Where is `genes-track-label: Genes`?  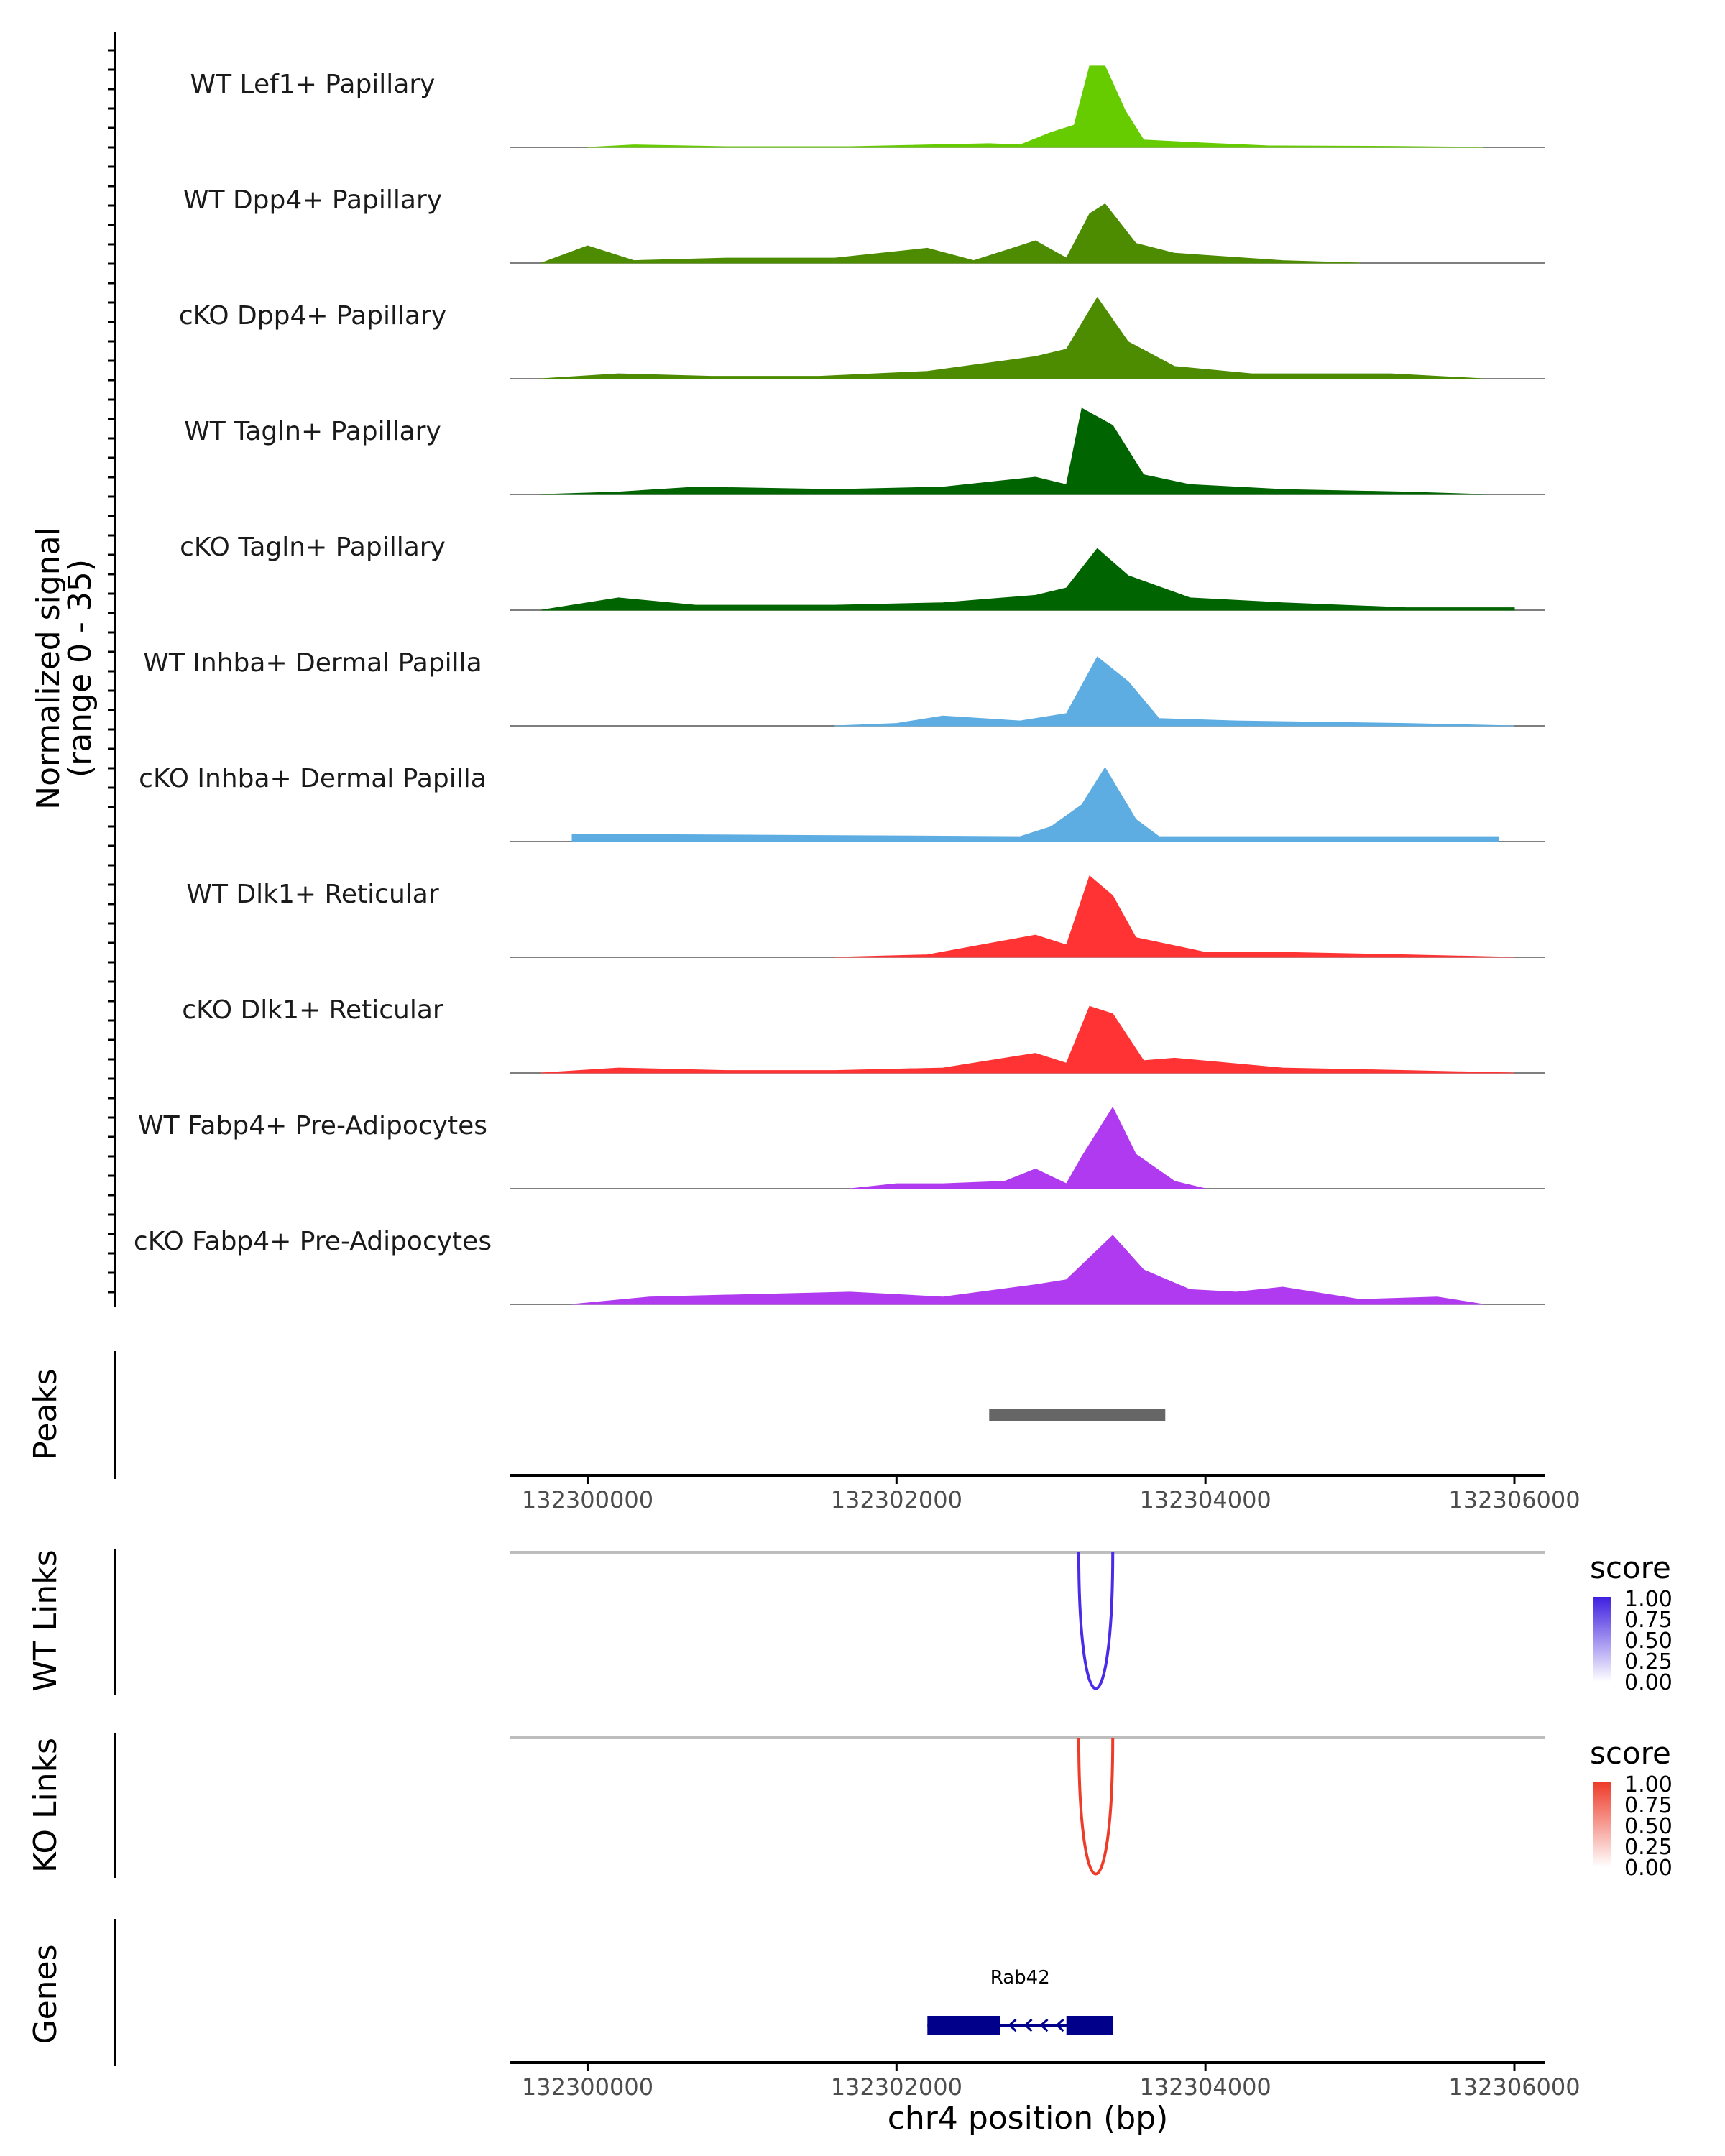
genes-track-label: Genes is located at coordinates (45, 1994).